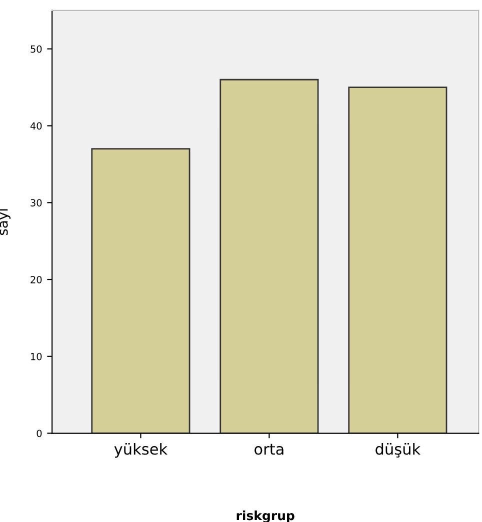 The image size is (482, 522). Describe the element at coordinates (36, 126) in the screenshot. I see `y-tick-label: 40` at that location.